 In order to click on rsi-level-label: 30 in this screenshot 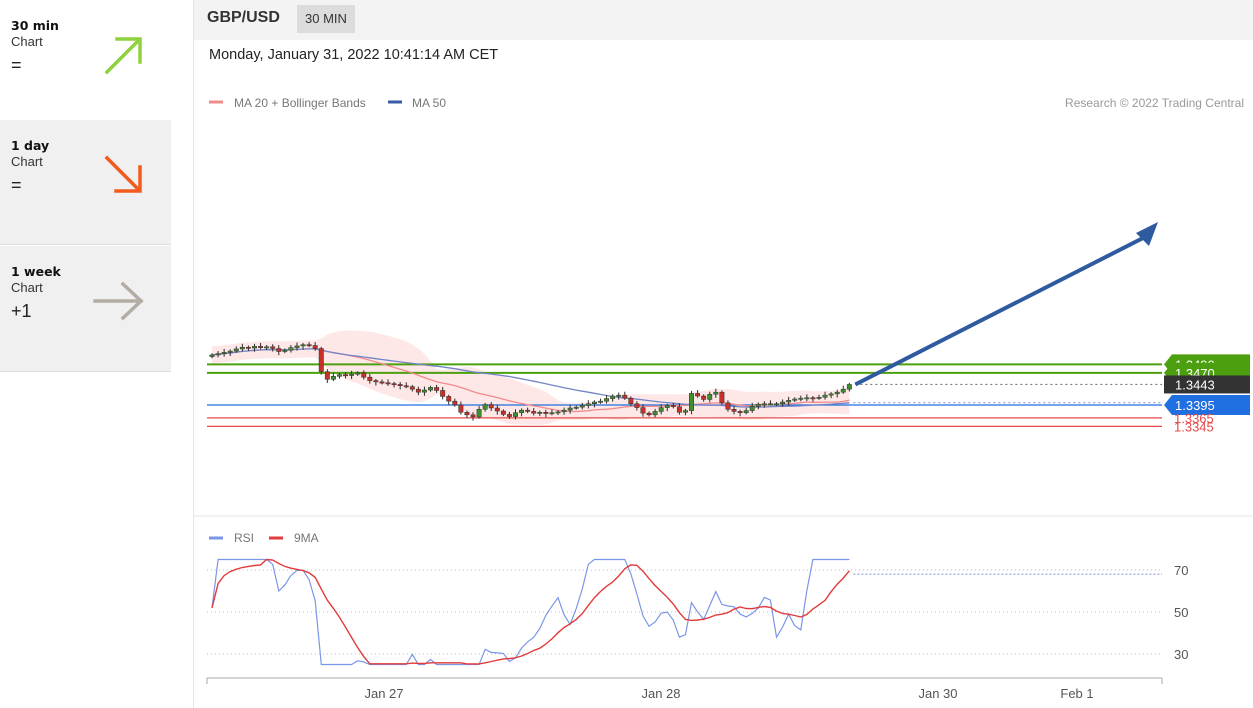, I will do `click(1181, 654)`.